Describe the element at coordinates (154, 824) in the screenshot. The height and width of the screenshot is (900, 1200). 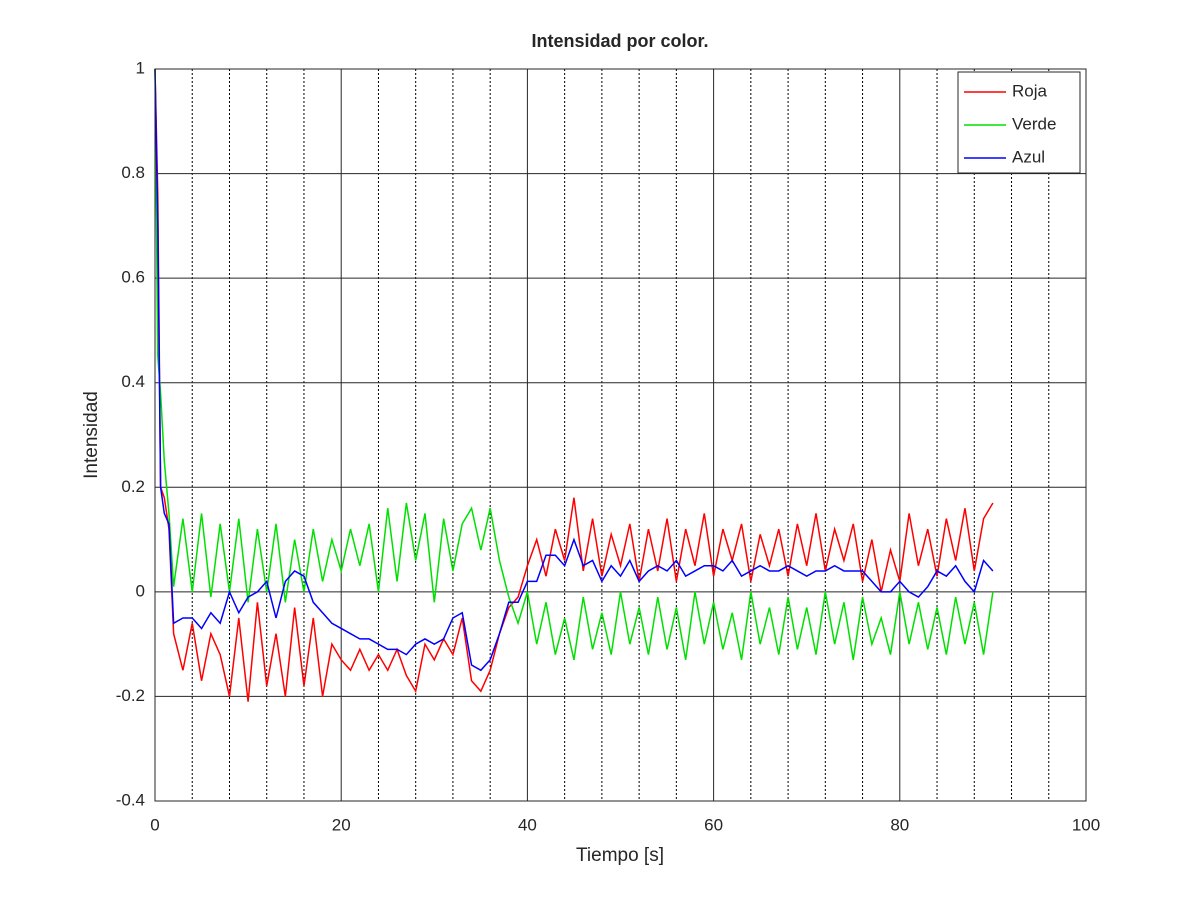
I see `x-tick-label: 0` at that location.